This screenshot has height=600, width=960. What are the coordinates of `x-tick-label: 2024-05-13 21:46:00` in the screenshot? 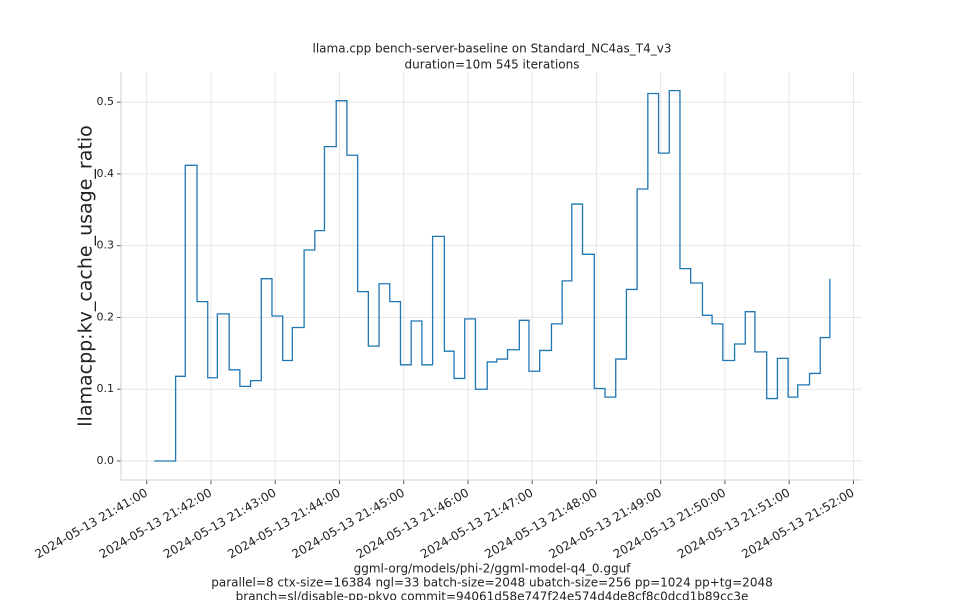 It's located at (412, 524).